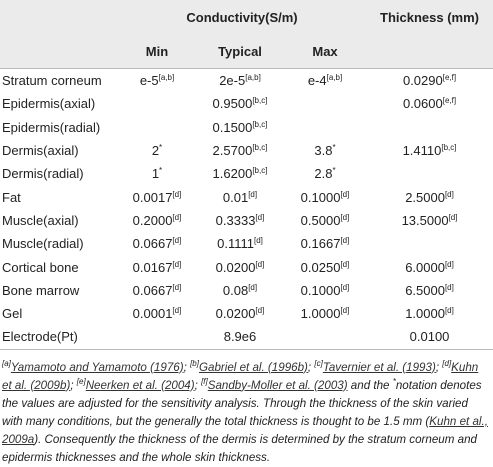 The width and height of the screenshot is (493, 467). What do you see at coordinates (43, 174) in the screenshot?
I see `row-label: Dermis(radial)` at bounding box center [43, 174].